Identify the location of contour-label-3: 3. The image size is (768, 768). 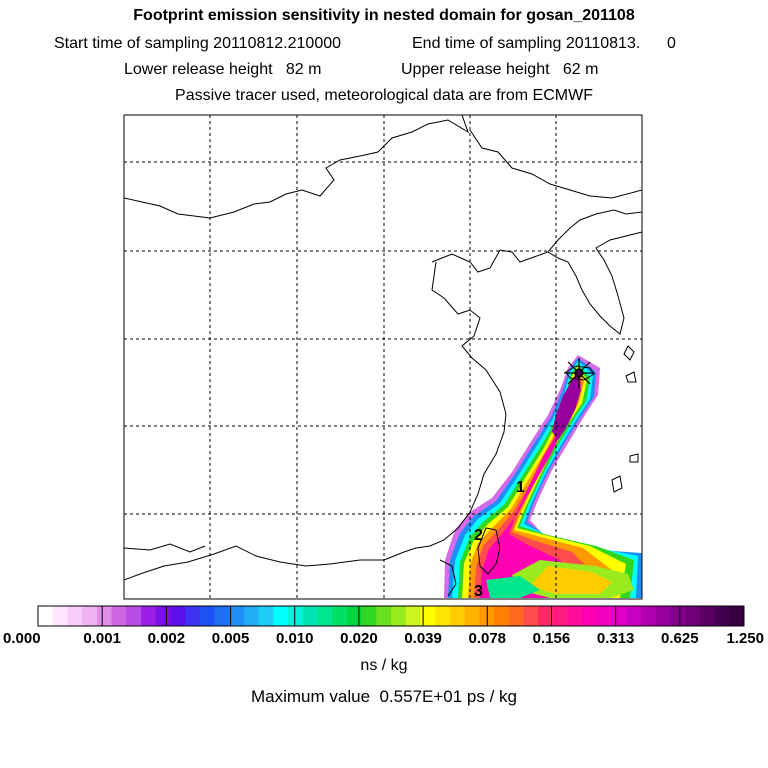
(478, 591).